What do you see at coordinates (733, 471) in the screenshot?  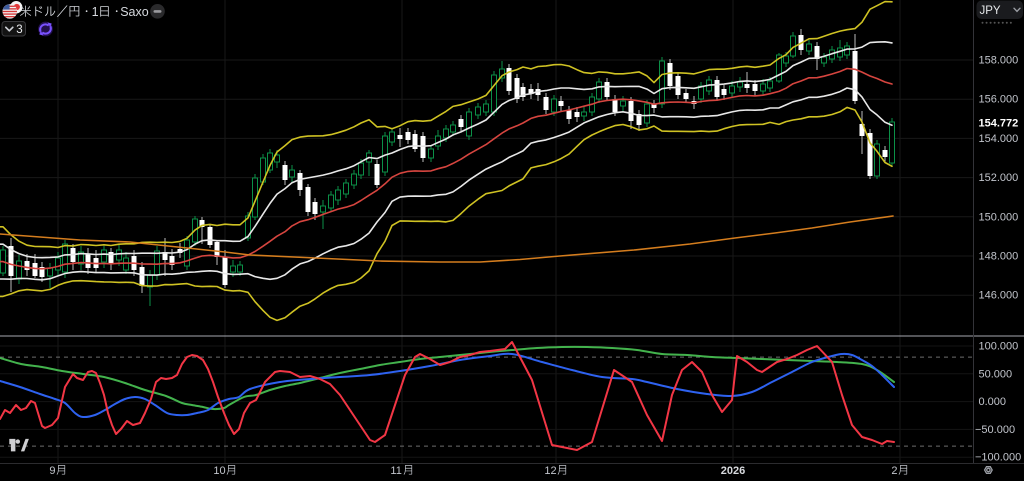 I see `svg-text: 2026` at bounding box center [733, 471].